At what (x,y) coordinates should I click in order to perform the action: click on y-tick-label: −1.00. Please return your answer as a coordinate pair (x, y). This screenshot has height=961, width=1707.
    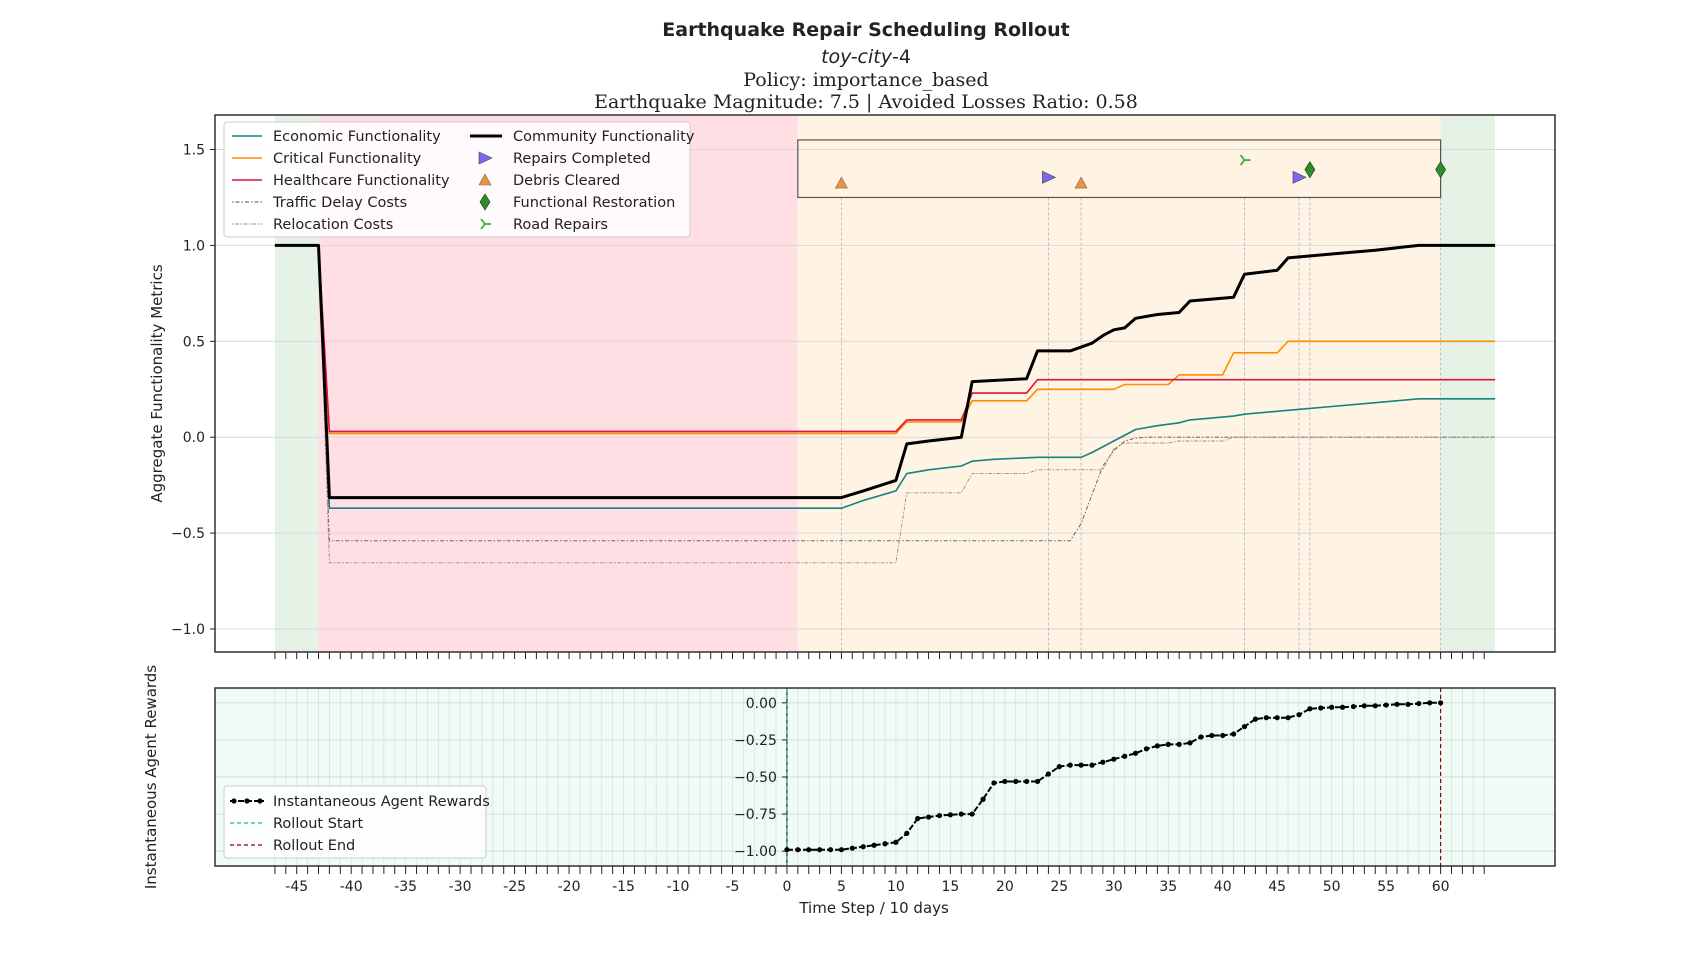
    Looking at the image, I should click on (755, 852).